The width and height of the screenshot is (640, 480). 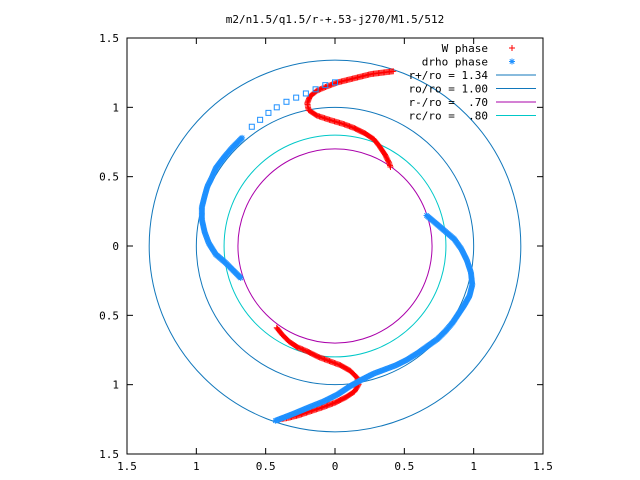 I want to click on x-tick-label: 0, so click(x=335, y=466).